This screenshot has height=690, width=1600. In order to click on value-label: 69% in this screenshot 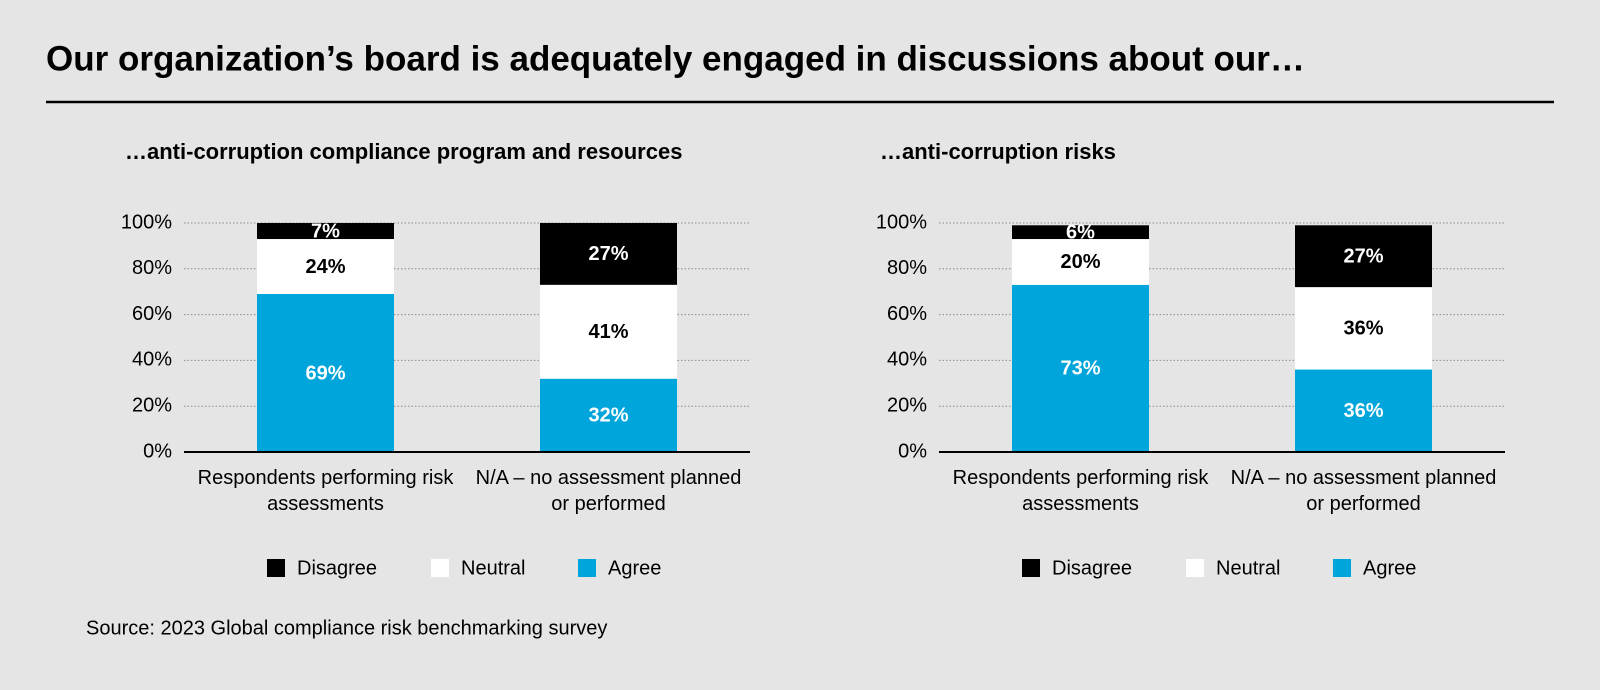, I will do `click(325, 373)`.